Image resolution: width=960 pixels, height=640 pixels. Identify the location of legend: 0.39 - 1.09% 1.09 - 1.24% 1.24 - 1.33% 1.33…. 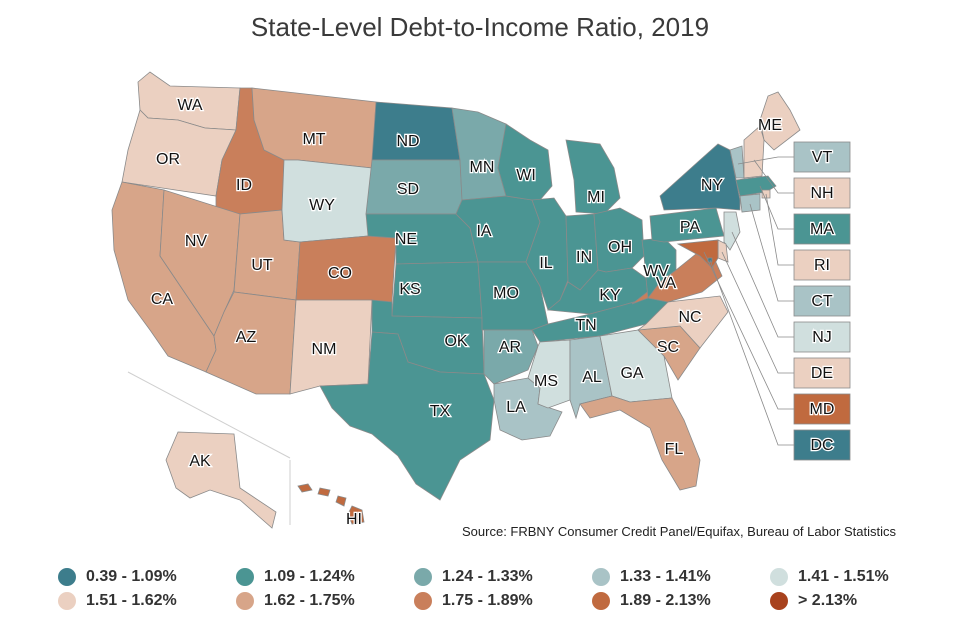
(498, 590).